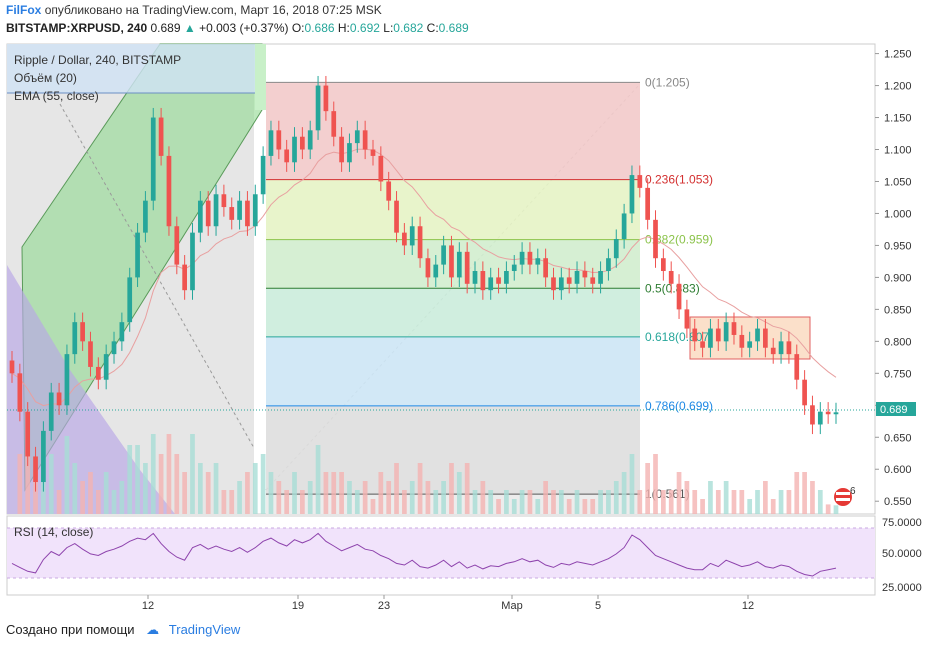 This screenshot has height=650, width=935. Describe the element at coordinates (131, 68) in the screenshot. I see `blue-zone` at that location.